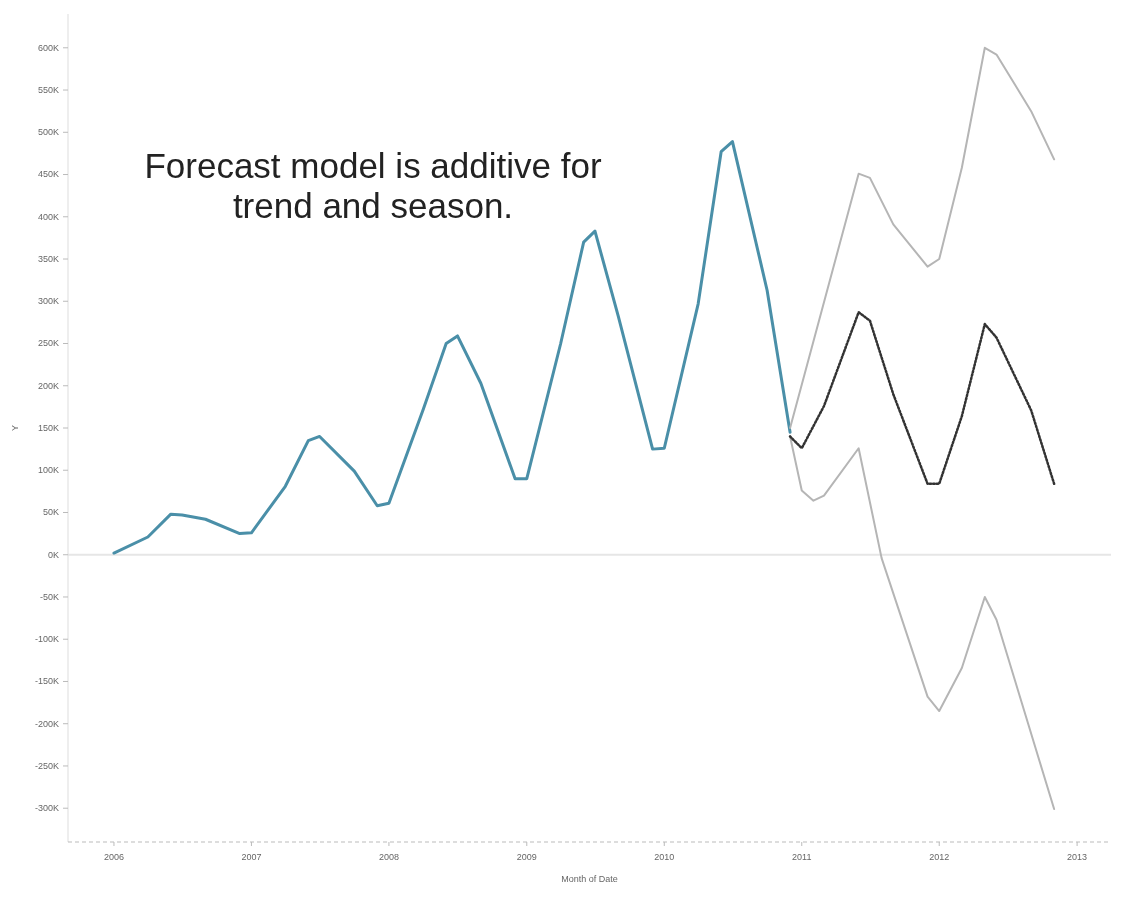 The height and width of the screenshot is (898, 1127). I want to click on y-tick-label: -250K, so click(46, 765).